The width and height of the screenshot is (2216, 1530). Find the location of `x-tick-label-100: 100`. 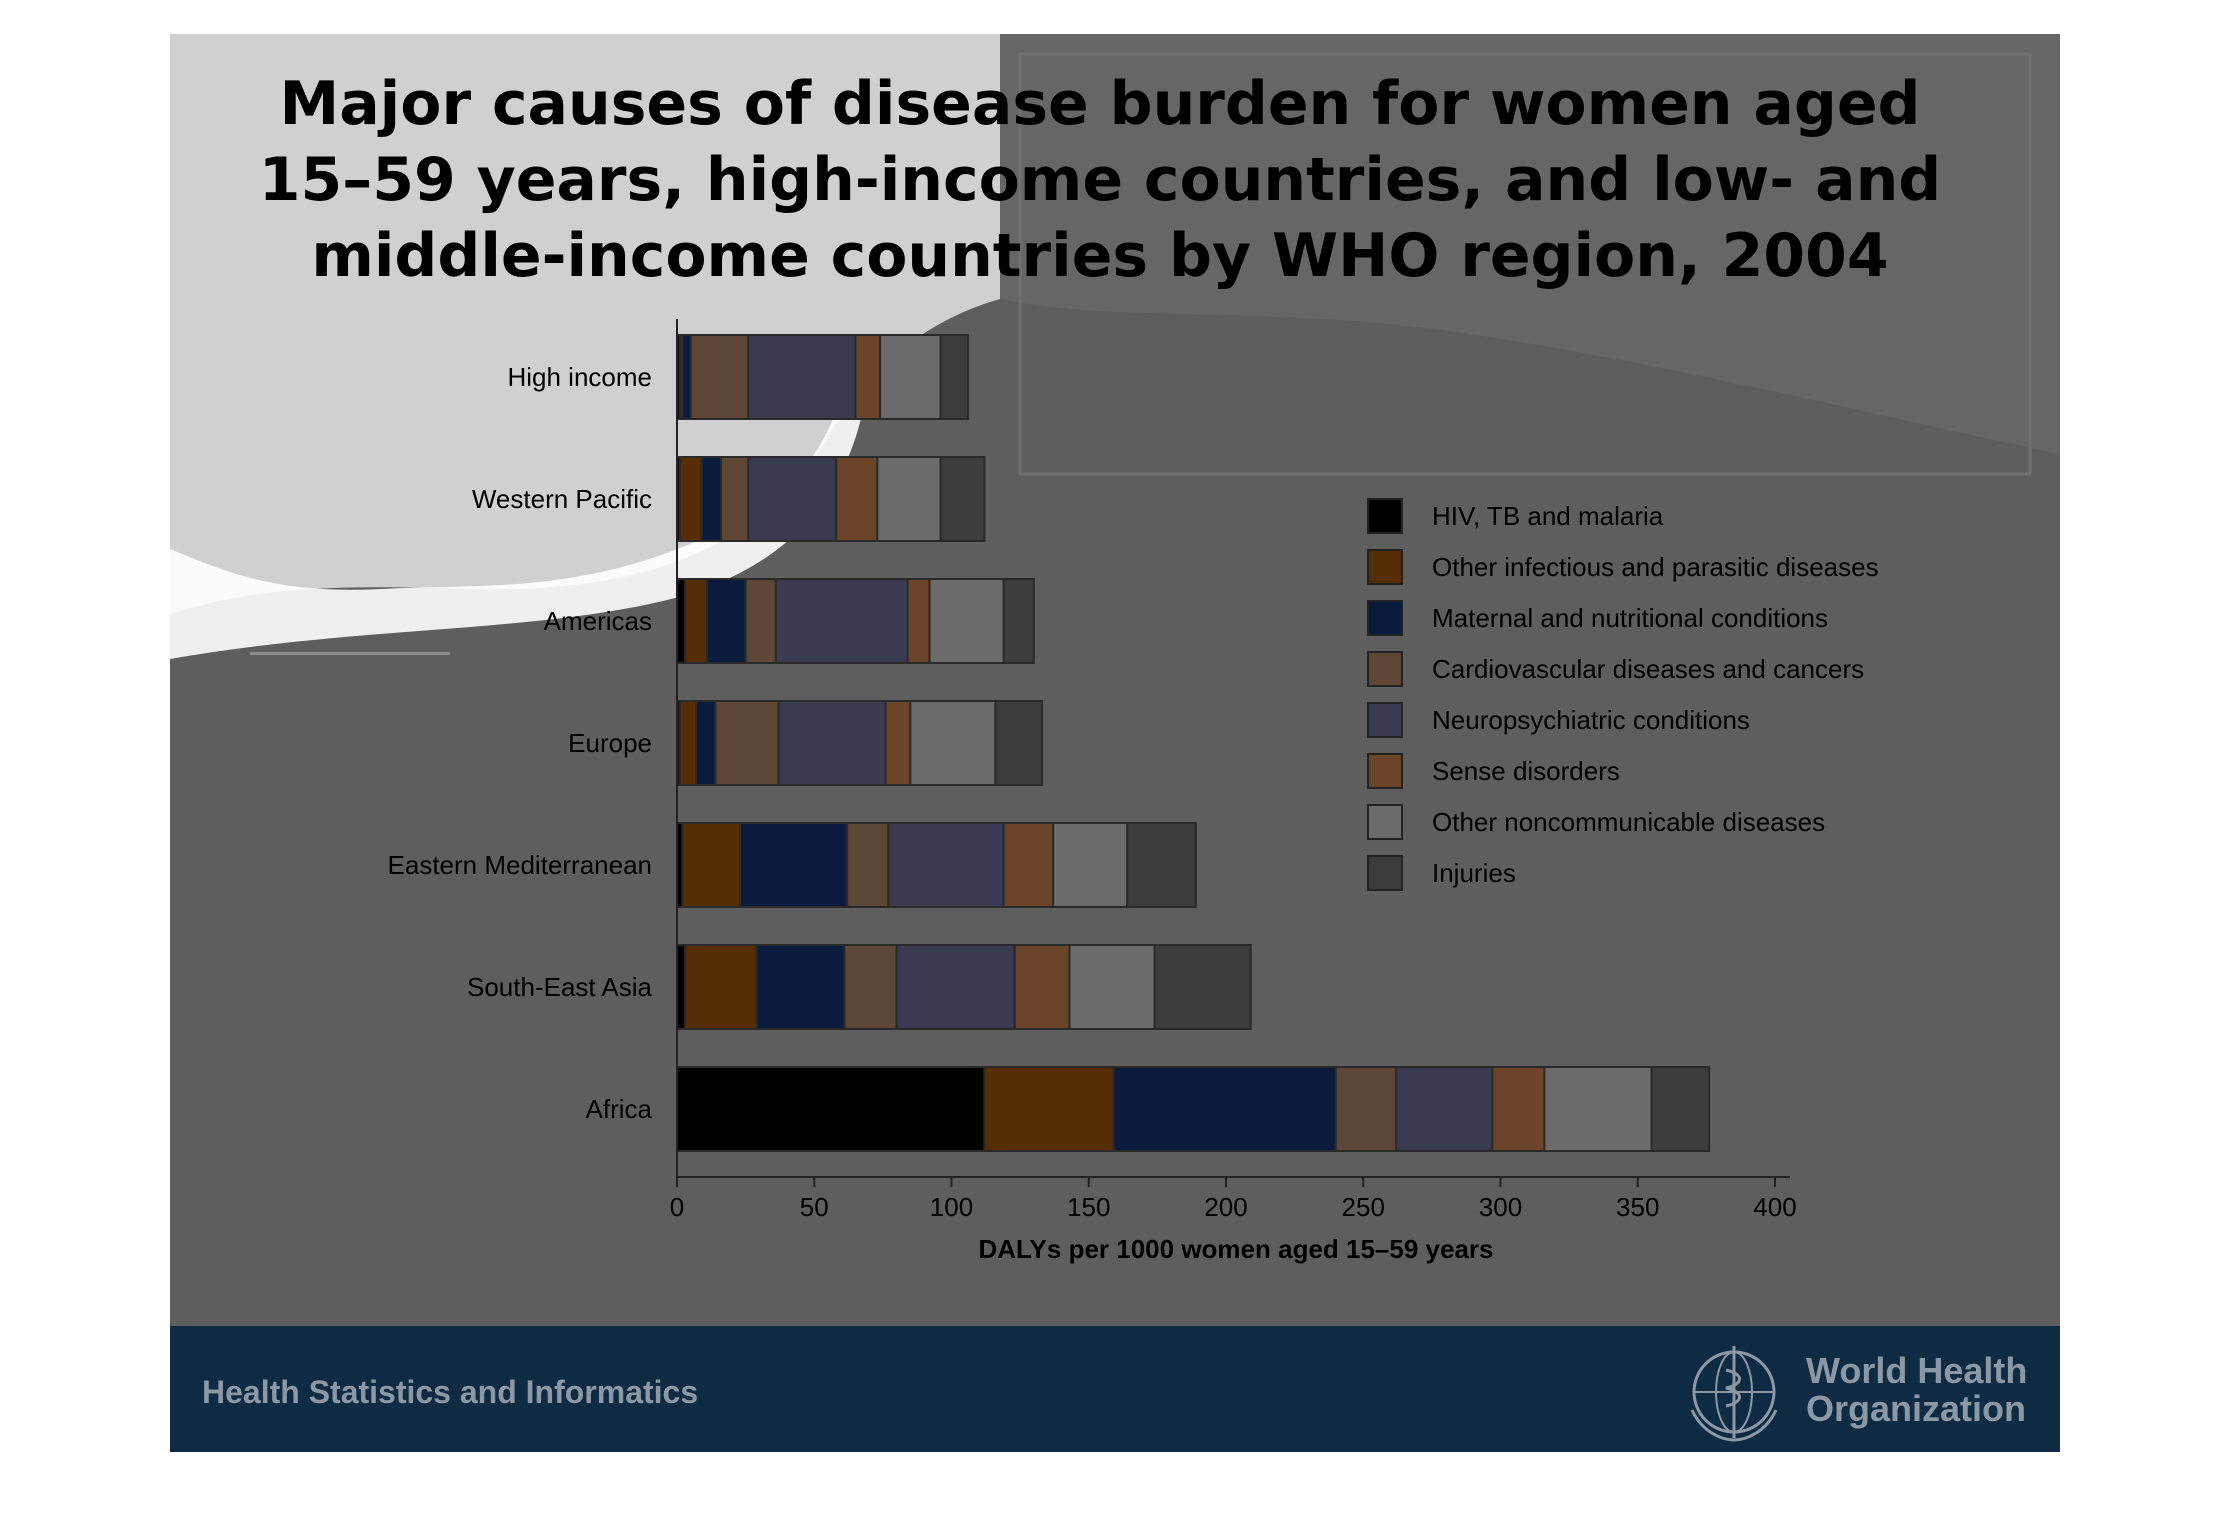

x-tick-label-100: 100 is located at coordinates (951, 1207).